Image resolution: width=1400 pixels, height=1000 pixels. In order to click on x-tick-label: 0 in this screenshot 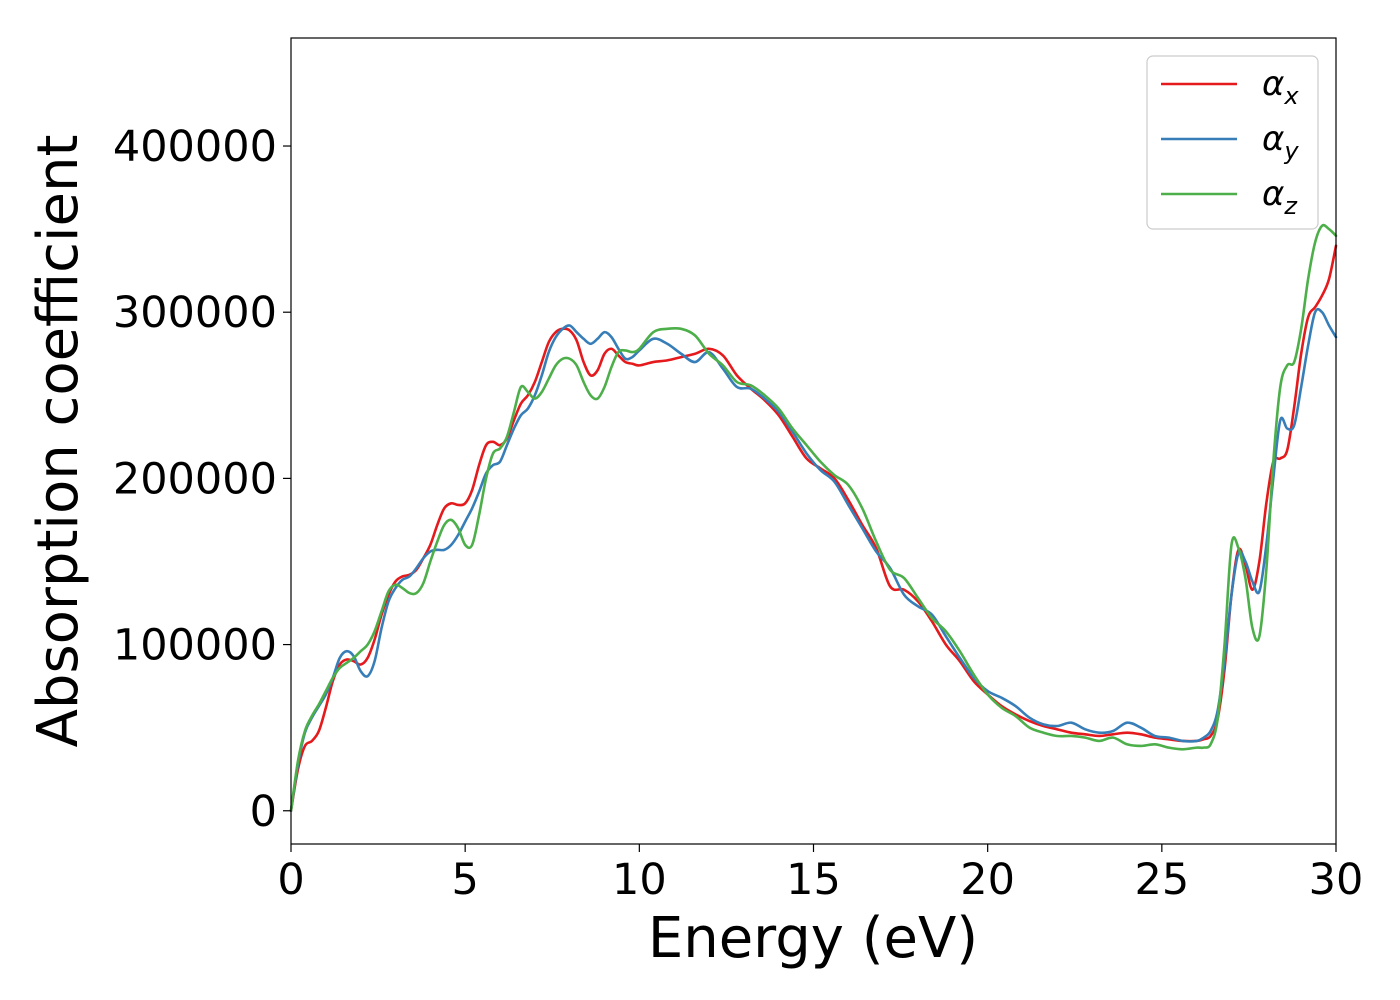, I will do `click(290, 880)`.